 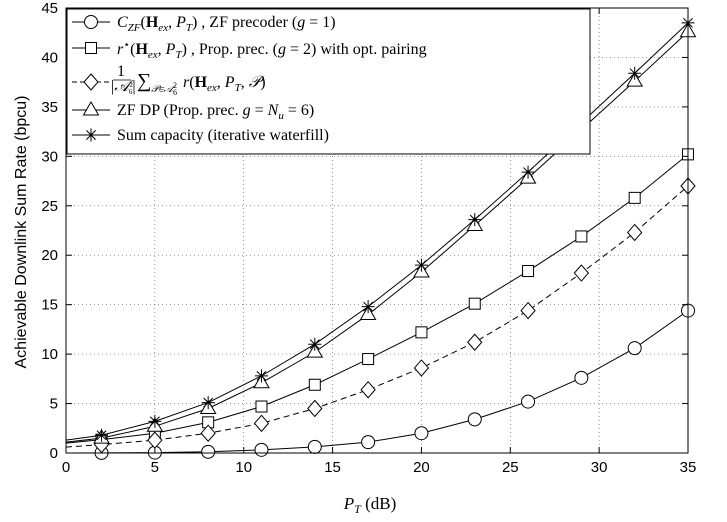 I want to click on x-axis-label: PT (dB), so click(x=370, y=505).